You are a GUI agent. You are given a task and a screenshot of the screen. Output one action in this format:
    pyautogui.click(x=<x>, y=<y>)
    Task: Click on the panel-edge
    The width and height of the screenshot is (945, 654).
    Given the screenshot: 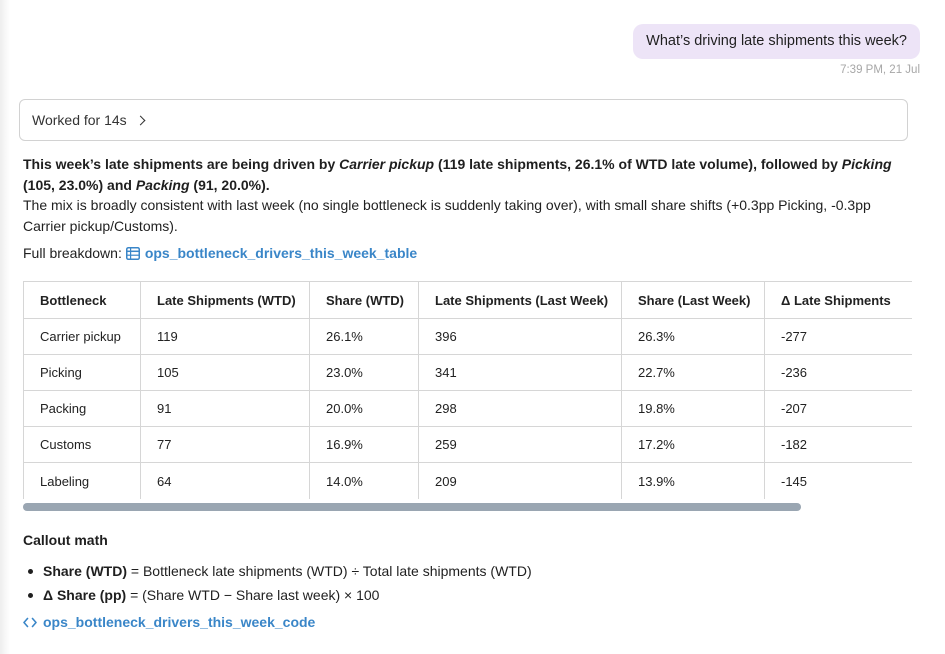 What is the action you would take?
    pyautogui.click(x=5, y=327)
    